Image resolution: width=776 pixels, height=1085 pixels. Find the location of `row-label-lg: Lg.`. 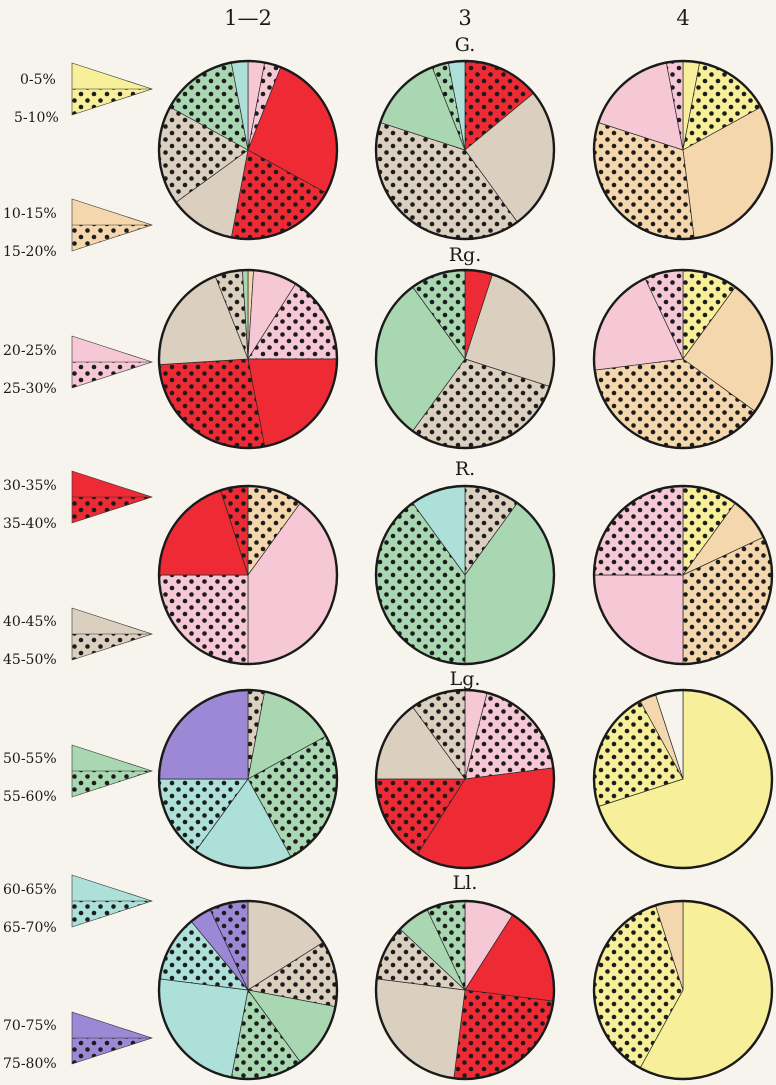

row-label-lg: Lg. is located at coordinates (465, 679).